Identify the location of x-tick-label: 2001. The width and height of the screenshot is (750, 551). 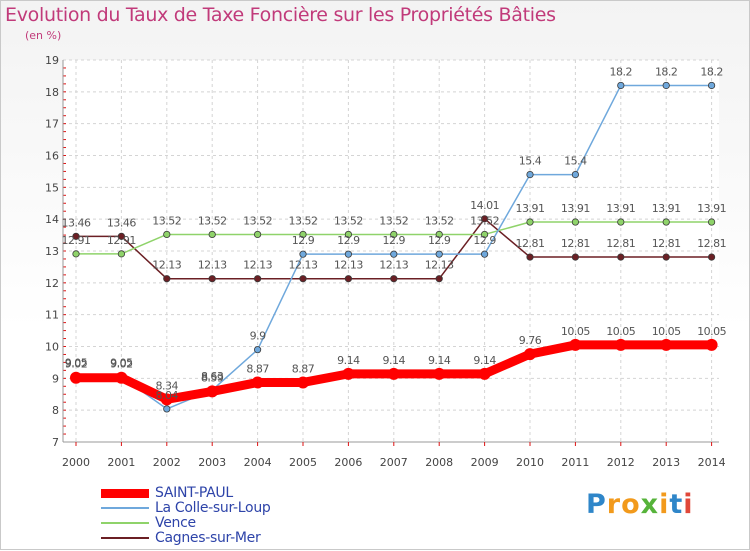
(121, 462).